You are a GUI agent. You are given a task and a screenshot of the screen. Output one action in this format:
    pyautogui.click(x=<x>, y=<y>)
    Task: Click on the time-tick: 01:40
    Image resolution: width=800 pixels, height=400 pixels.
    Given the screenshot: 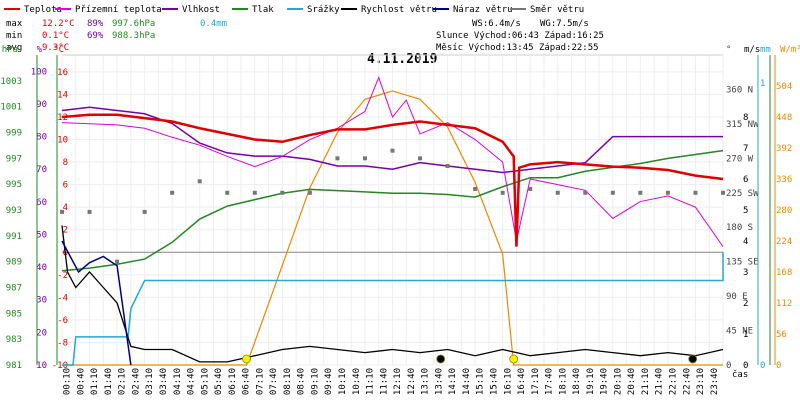 What is the action you would take?
    pyautogui.click(x=109, y=381)
    